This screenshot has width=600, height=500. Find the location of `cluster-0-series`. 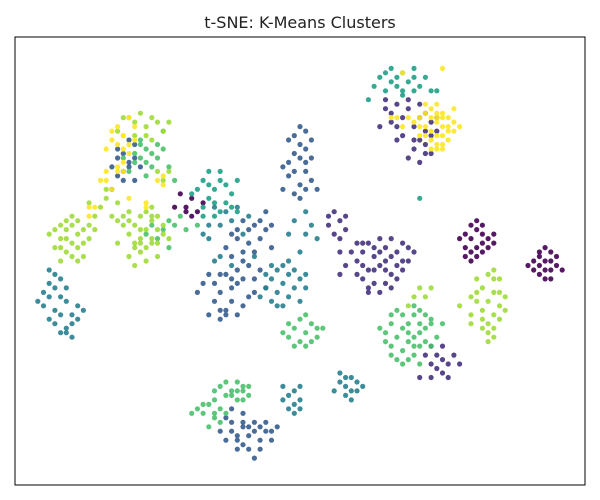

cluster-0-series is located at coordinates (368, 236).